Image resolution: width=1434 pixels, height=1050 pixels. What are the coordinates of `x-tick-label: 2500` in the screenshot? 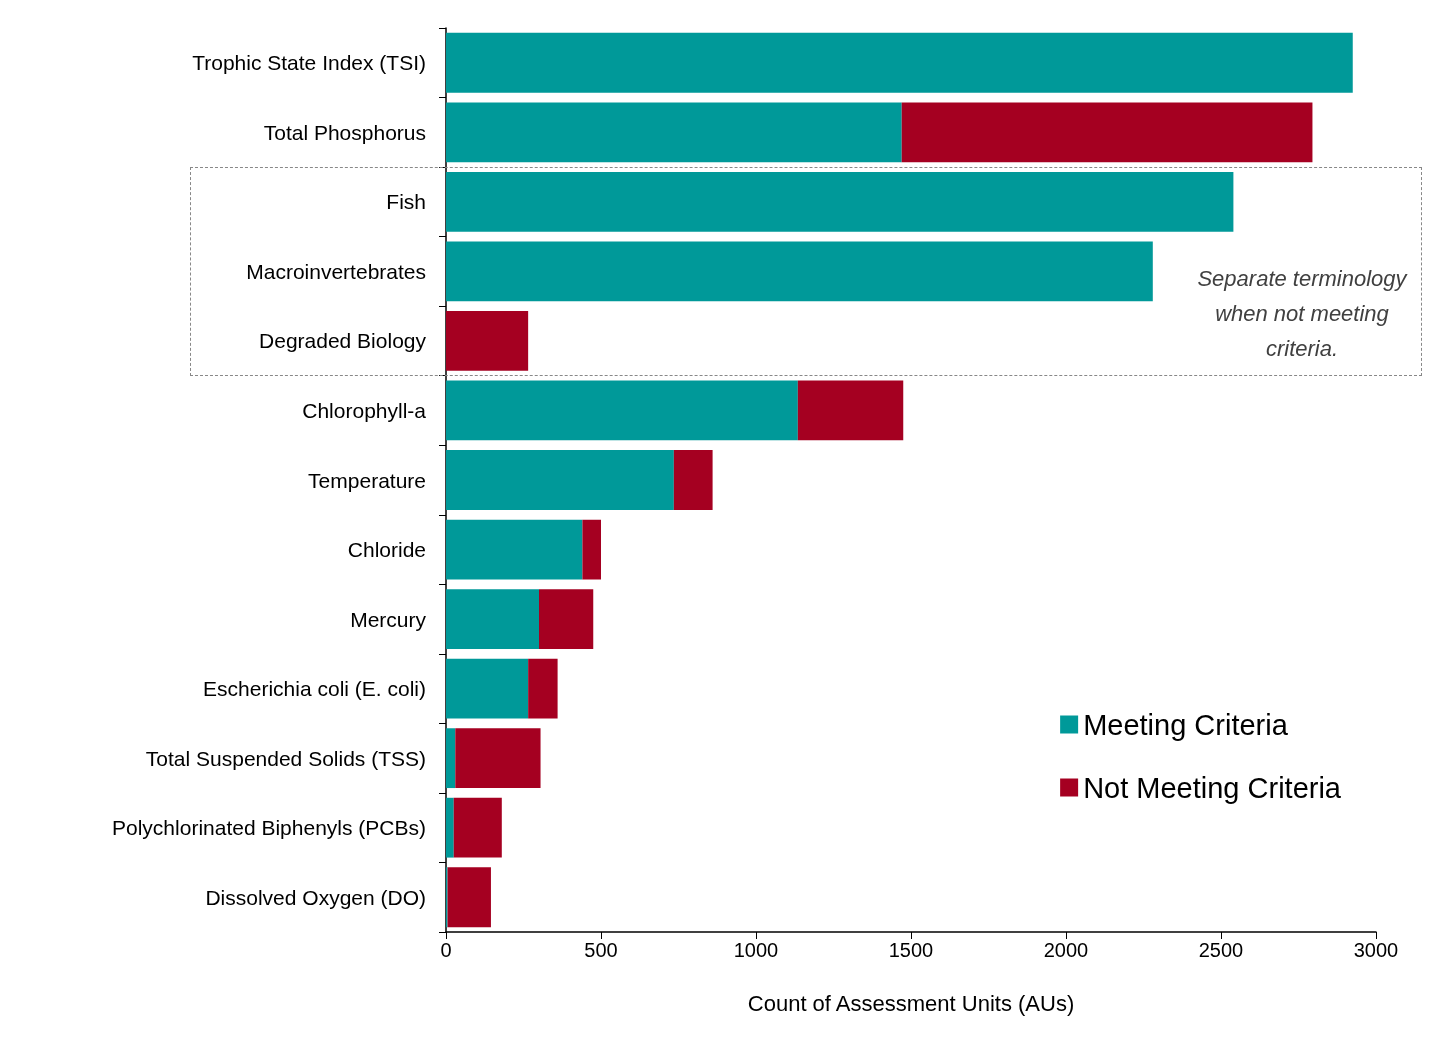 It's located at (1221, 950).